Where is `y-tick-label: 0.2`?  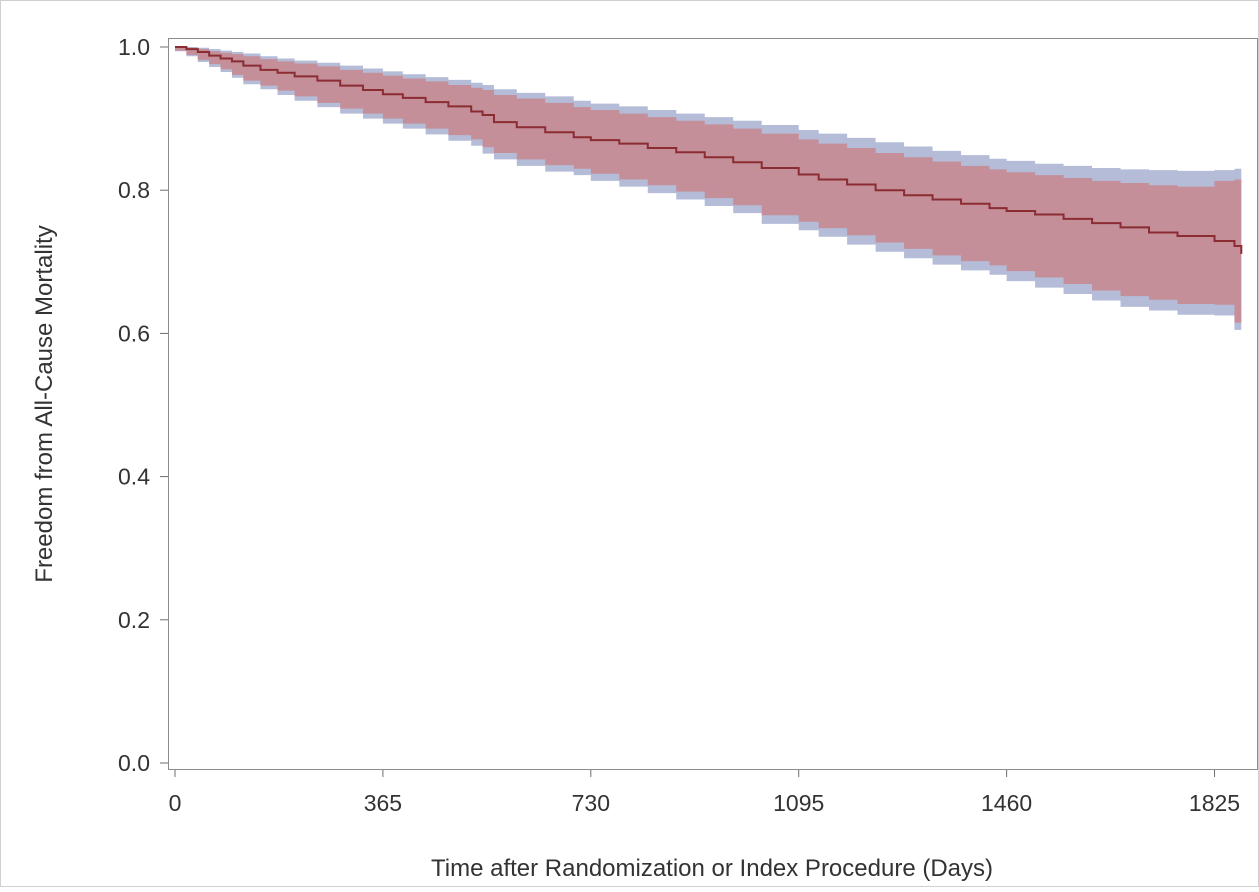
y-tick-label: 0.2 is located at coordinates (134, 620).